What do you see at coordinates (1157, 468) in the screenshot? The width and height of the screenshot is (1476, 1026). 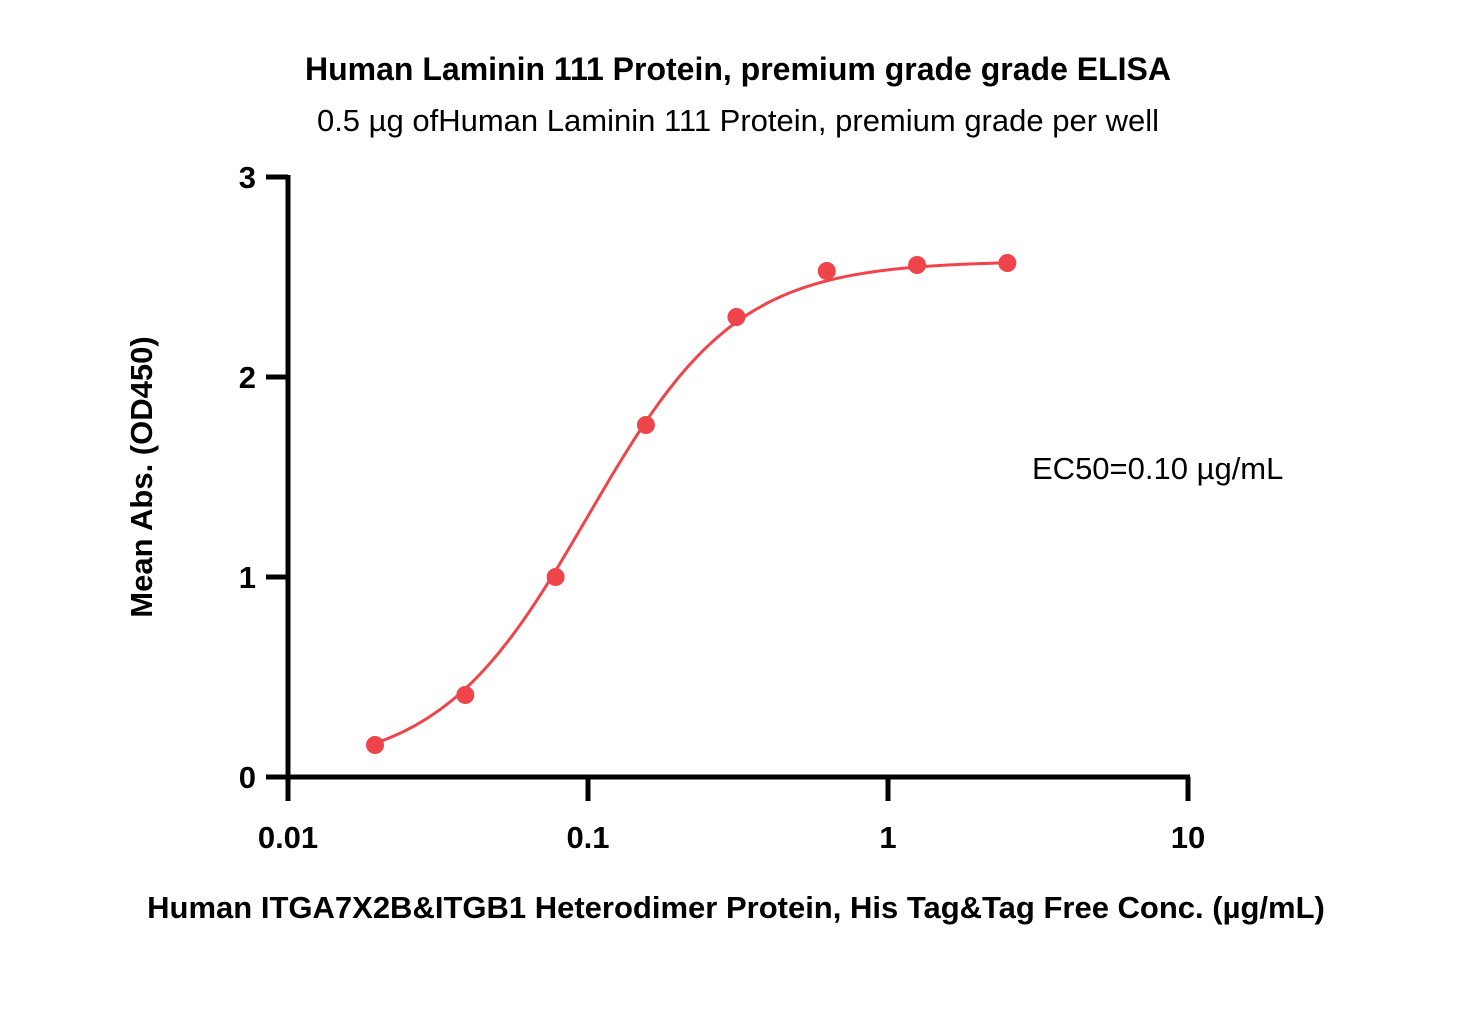 I see `ec50-annotation: EC50=0.10 µg/mL` at bounding box center [1157, 468].